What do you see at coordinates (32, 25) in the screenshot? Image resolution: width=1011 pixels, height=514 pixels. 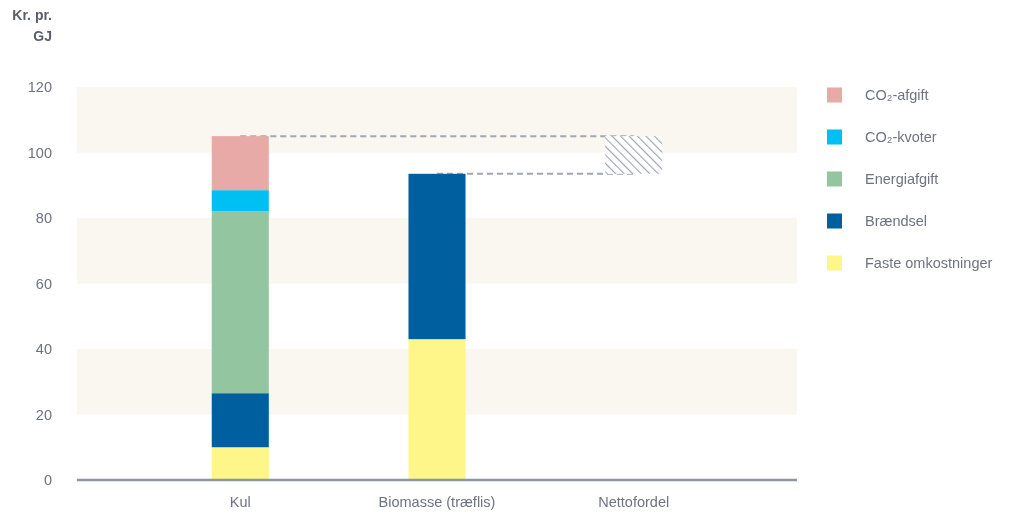 I see `y-axis-title: Kr. pr. GJ` at bounding box center [32, 25].